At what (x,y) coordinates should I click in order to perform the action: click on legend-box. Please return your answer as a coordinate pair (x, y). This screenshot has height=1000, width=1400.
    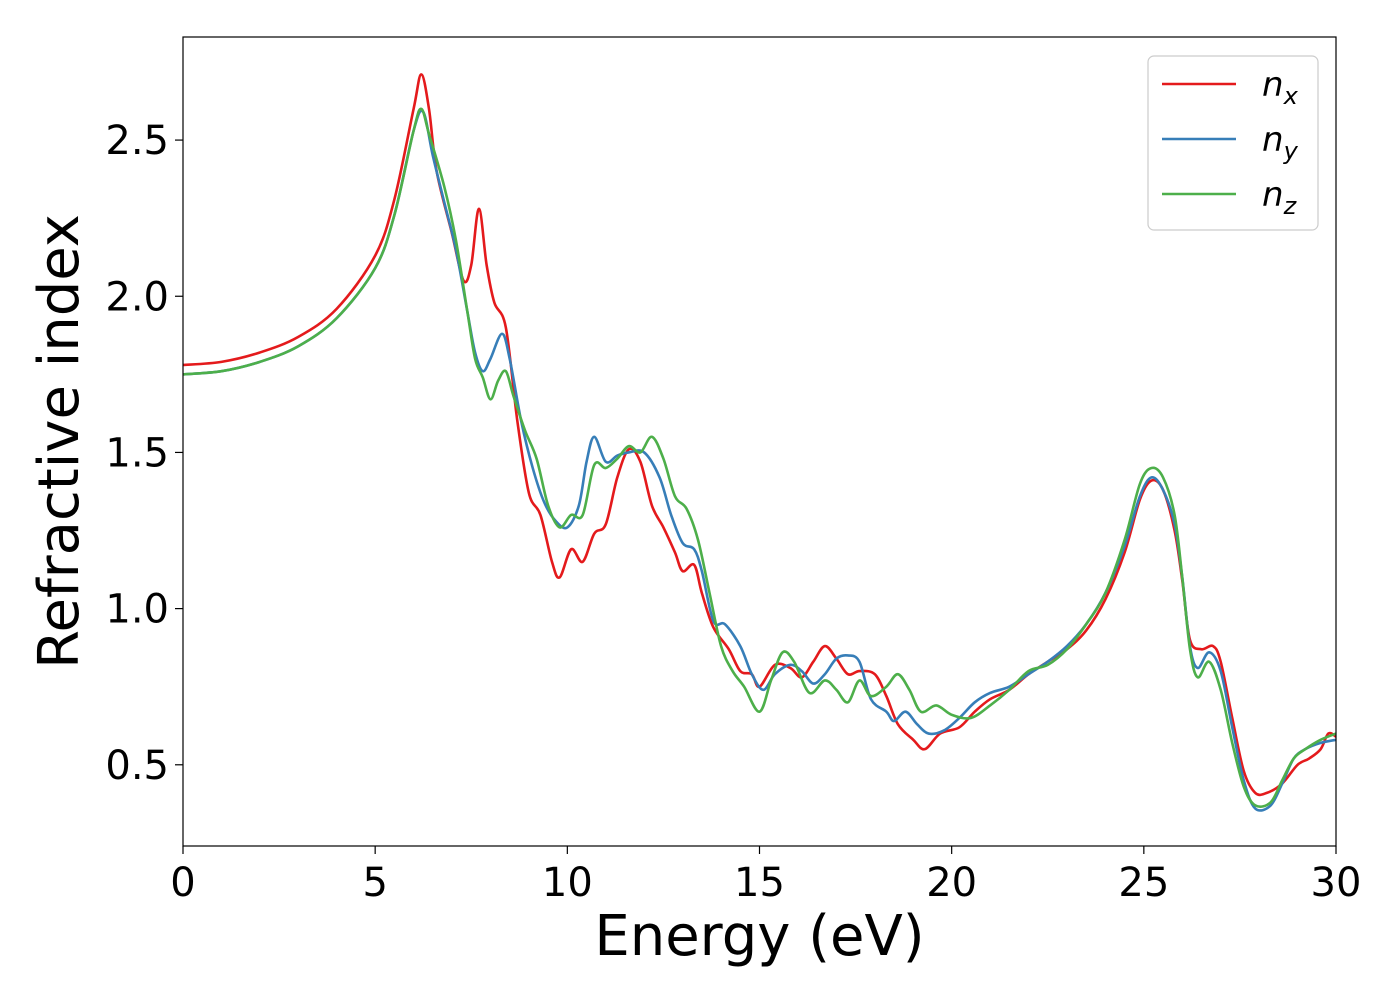
    Looking at the image, I should click on (1233, 143).